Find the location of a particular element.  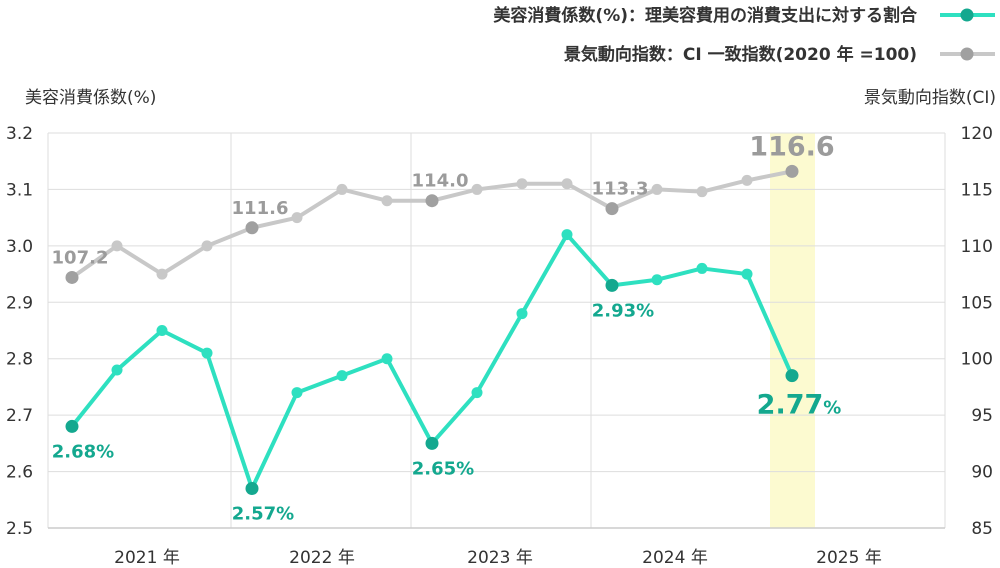

y-right-tick-label: 115 is located at coordinates (977, 190).